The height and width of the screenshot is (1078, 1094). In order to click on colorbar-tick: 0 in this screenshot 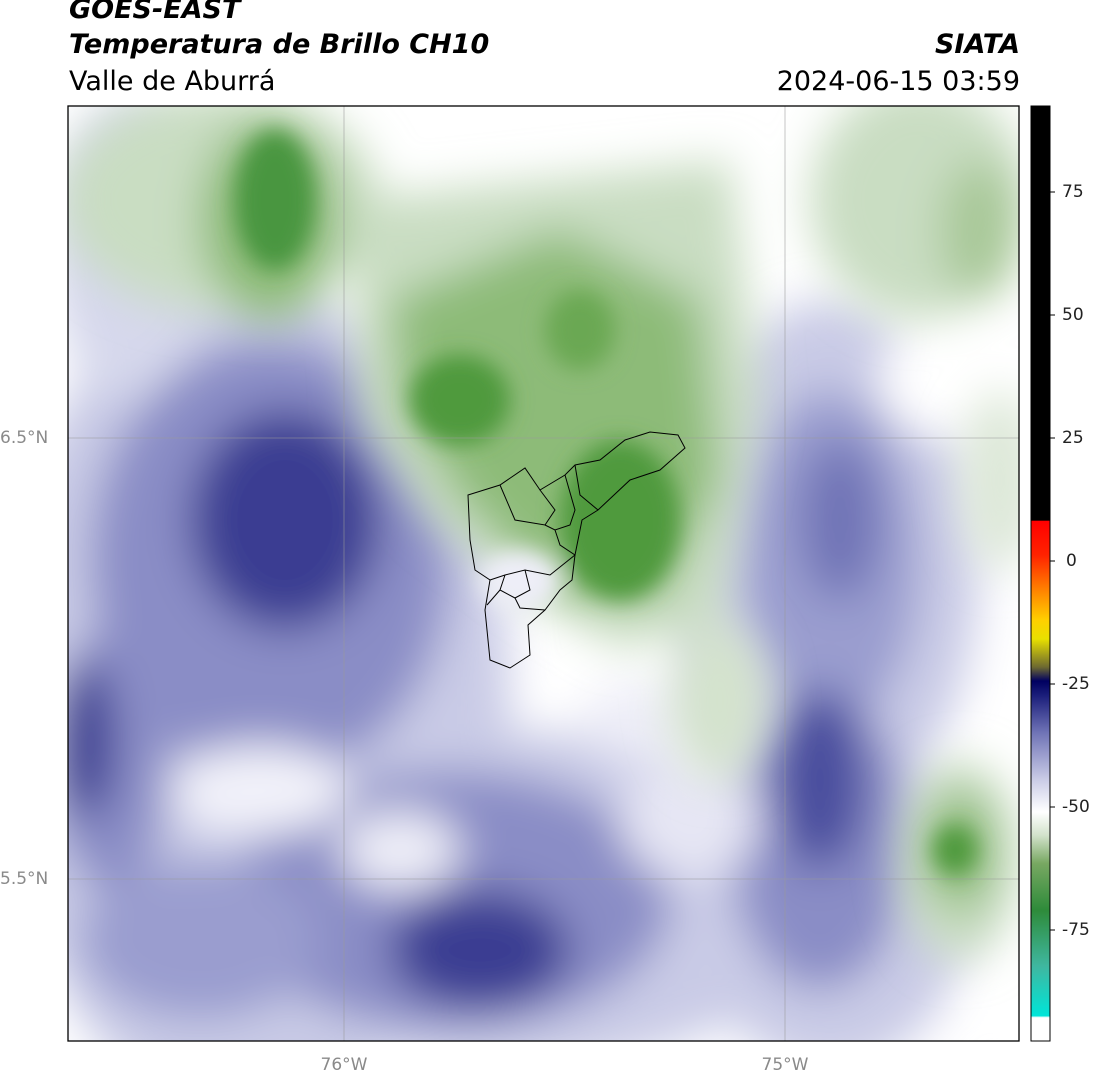, I will do `click(1071, 561)`.